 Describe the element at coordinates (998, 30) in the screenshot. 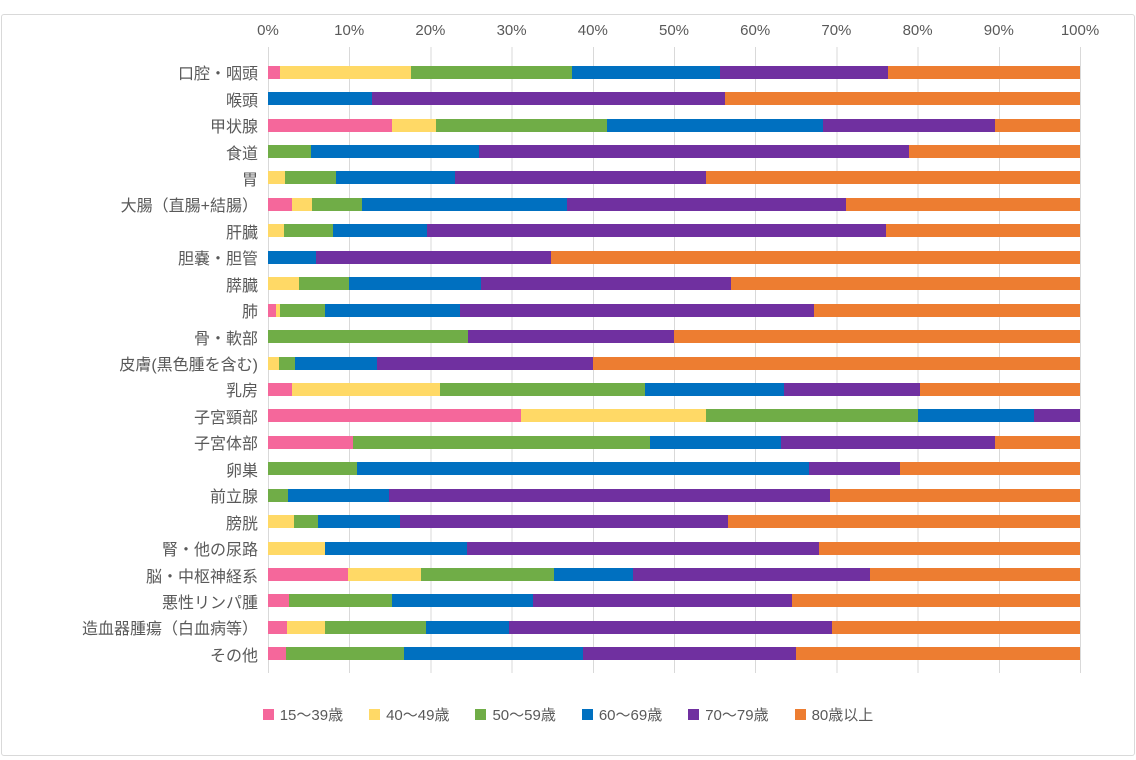

I see `x-axis-tick: 90%` at that location.